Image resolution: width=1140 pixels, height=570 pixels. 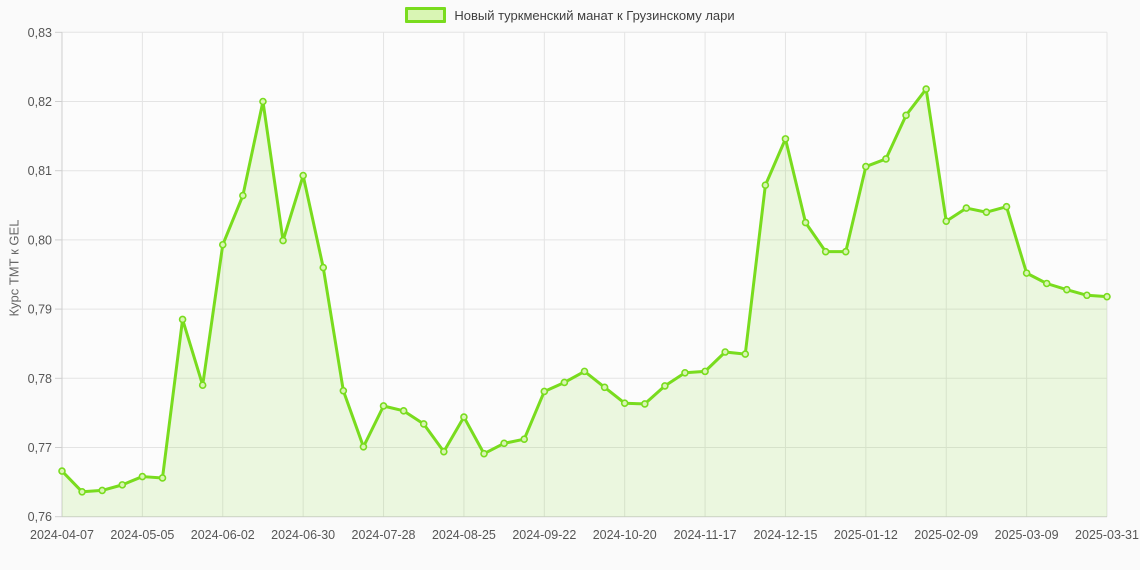 What do you see at coordinates (40, 33) in the screenshot?
I see `y-tick-label: 0,83` at bounding box center [40, 33].